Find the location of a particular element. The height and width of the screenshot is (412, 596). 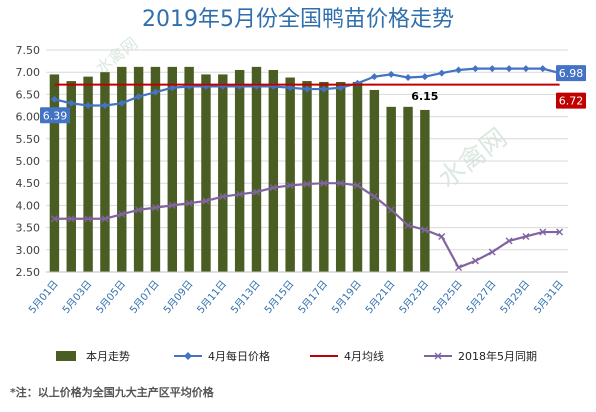

x-tick-label: 5月07日 is located at coordinates (144, 297).